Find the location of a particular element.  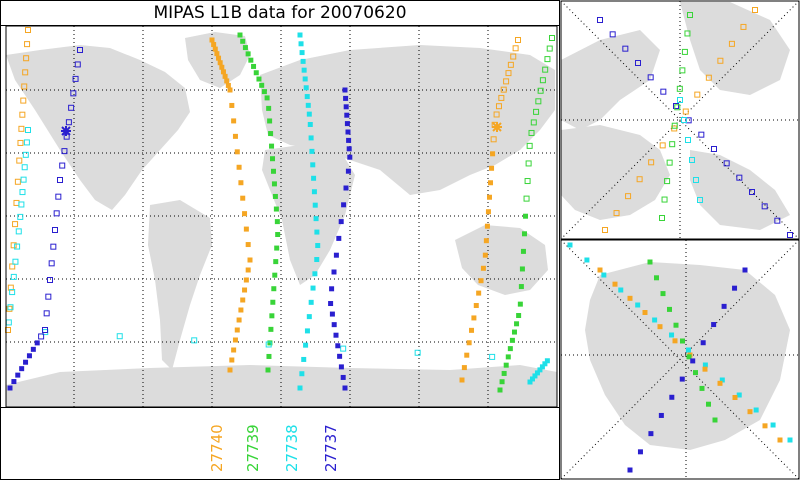

orbit-label-27737: 27737 is located at coordinates (331, 448).